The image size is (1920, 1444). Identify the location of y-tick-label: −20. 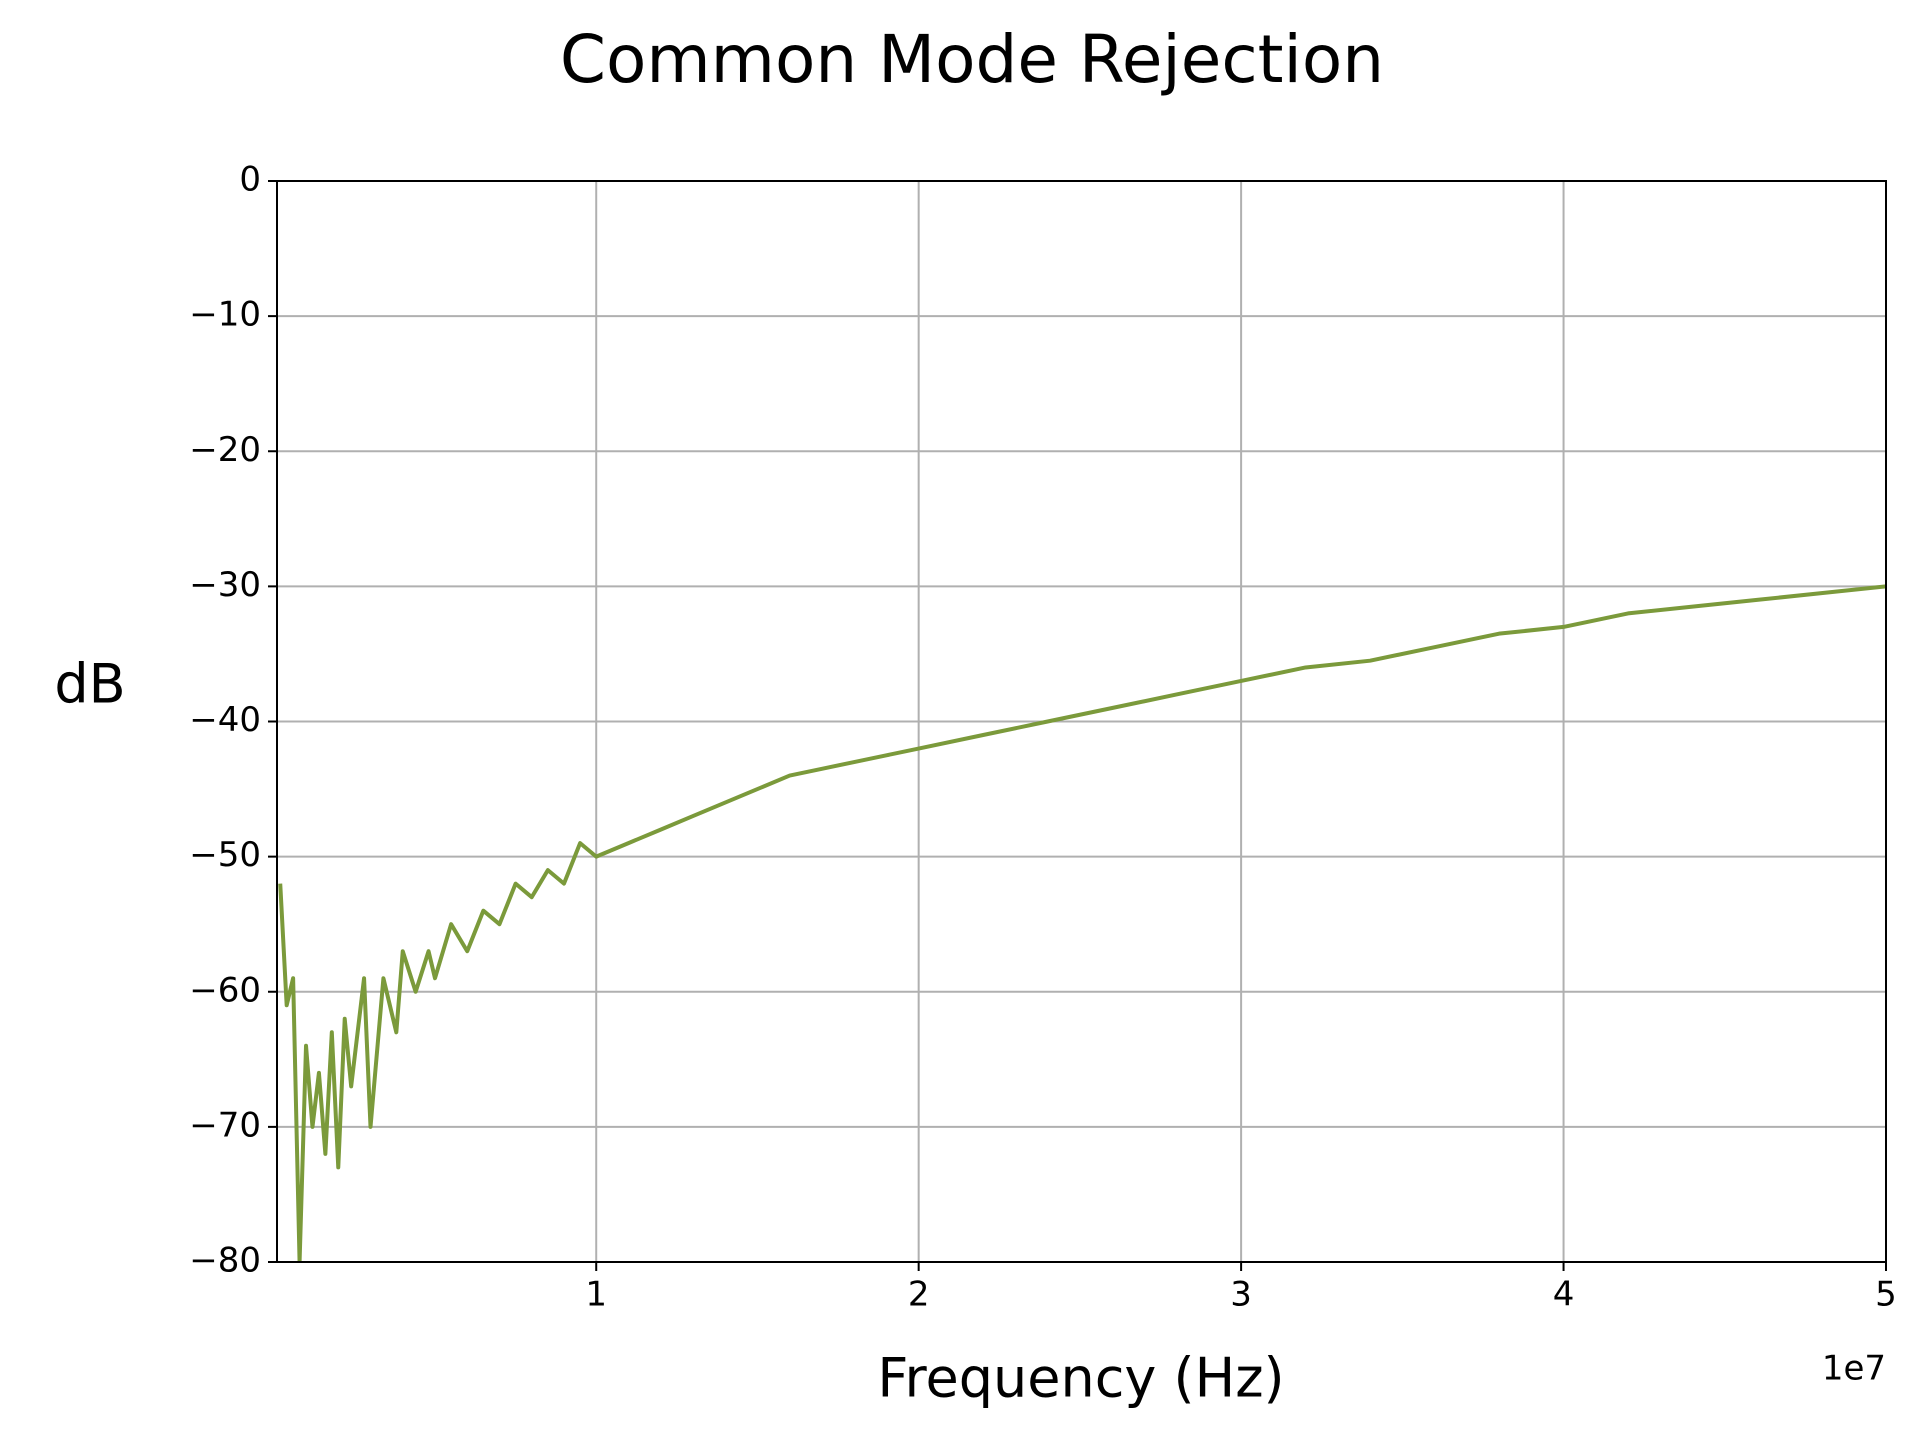
(225, 450).